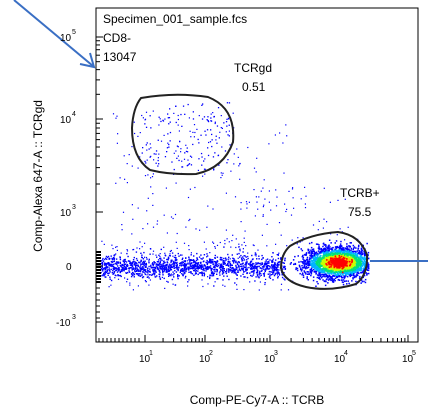 Image resolution: width=428 pixels, height=411 pixels. Describe the element at coordinates (324, 260) in the screenshot. I see `gate-tcrb-plus` at that location.